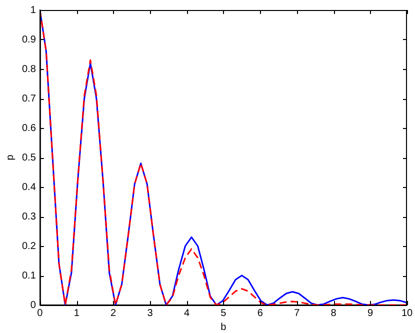 Image resolution: width=415 pixels, height=333 pixels. Describe the element at coordinates (407, 313) in the screenshot. I see `x-tick-label: 10` at that location.